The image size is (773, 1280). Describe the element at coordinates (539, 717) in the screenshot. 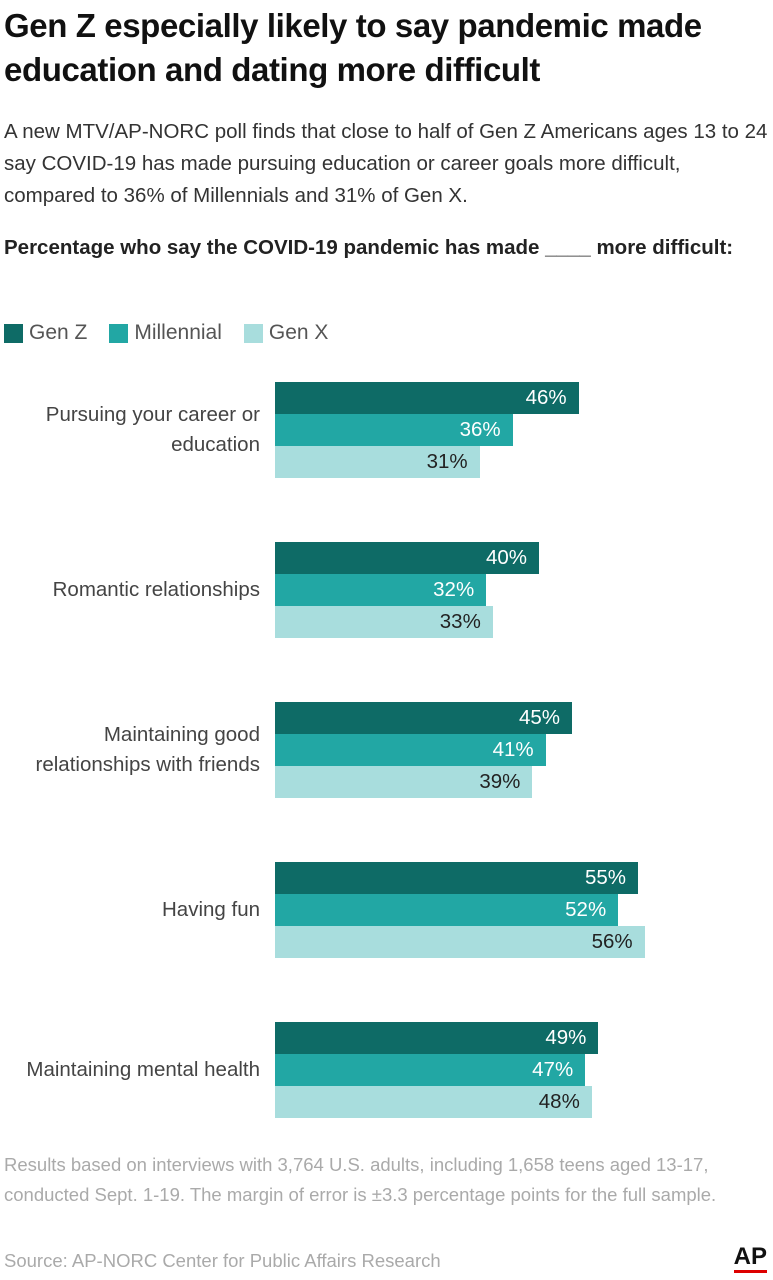

I see `value-label: 45%` at that location.